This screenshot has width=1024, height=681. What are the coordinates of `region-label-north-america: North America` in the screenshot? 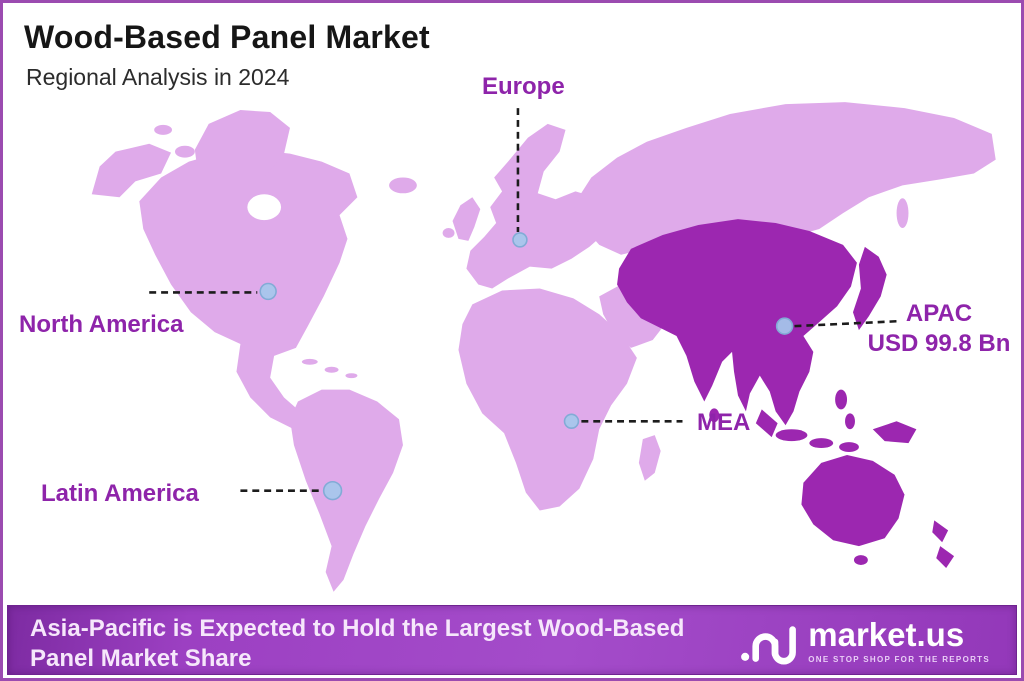 It's located at (101, 324).